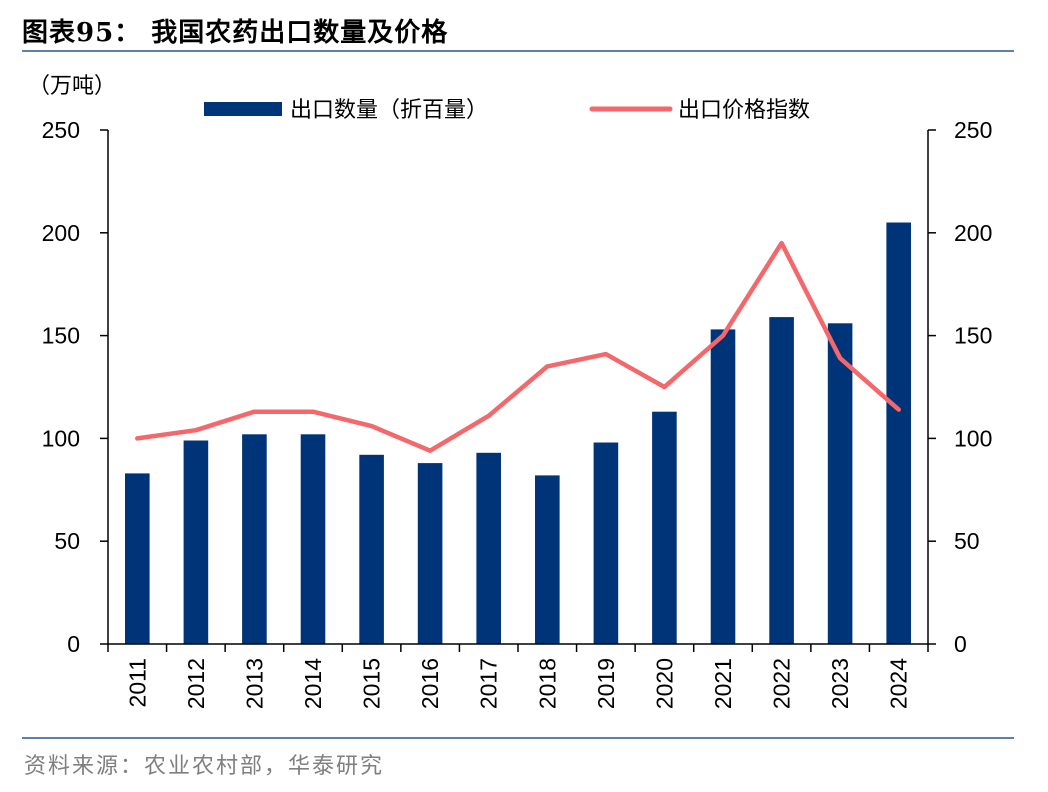  I want to click on left-tick-label: 100, so click(61, 438).